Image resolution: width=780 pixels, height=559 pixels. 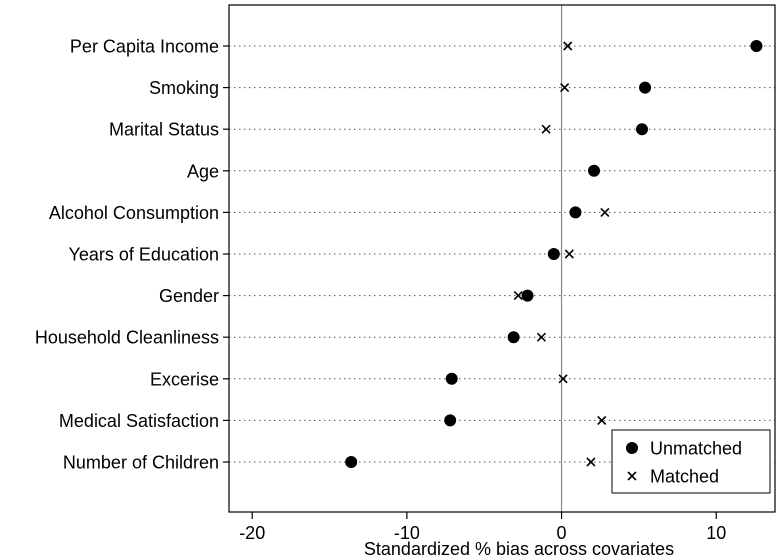 I want to click on legend-items: Unmatched Matched, so click(x=684, y=463).